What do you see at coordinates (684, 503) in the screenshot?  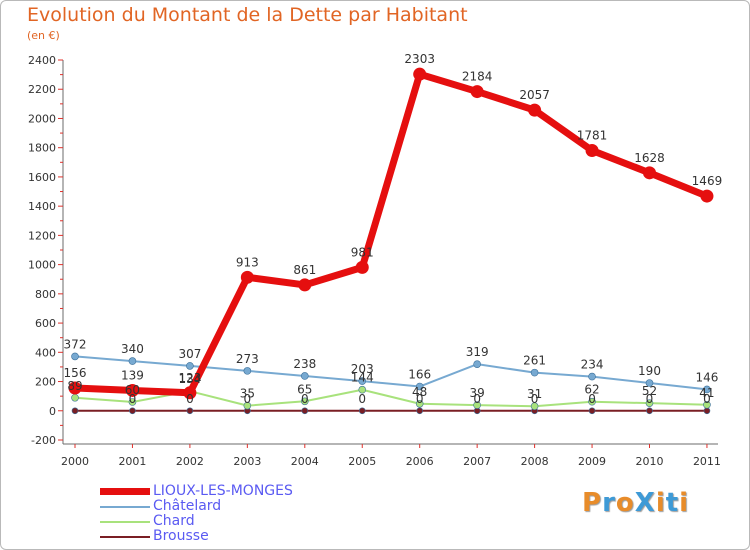 I see `logo-letter: i` at bounding box center [684, 503].